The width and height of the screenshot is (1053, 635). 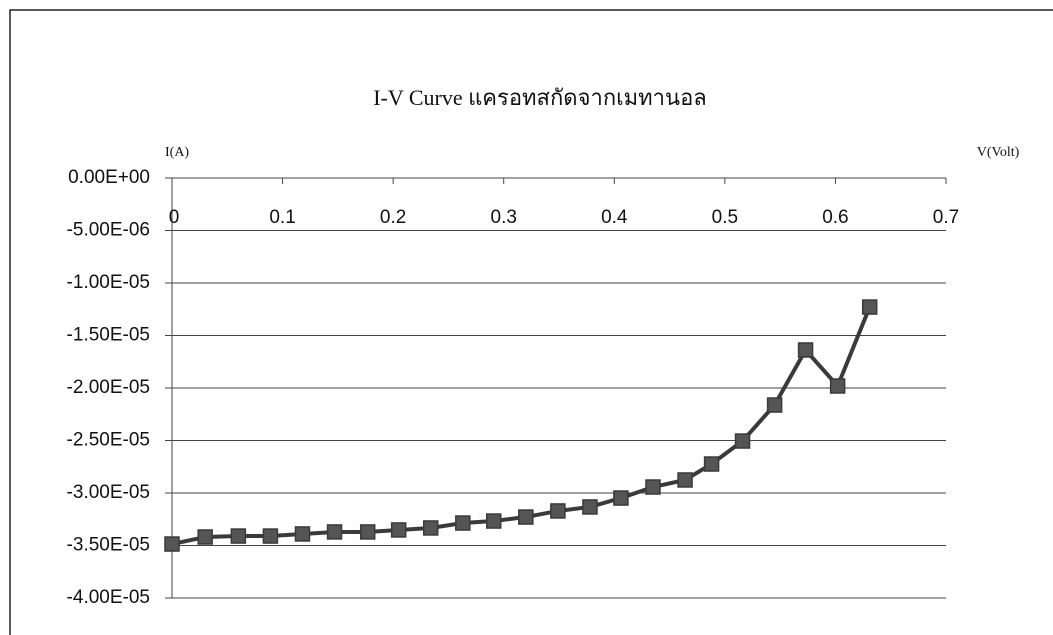 I want to click on x-tick-label: 0.6, so click(x=835, y=217).